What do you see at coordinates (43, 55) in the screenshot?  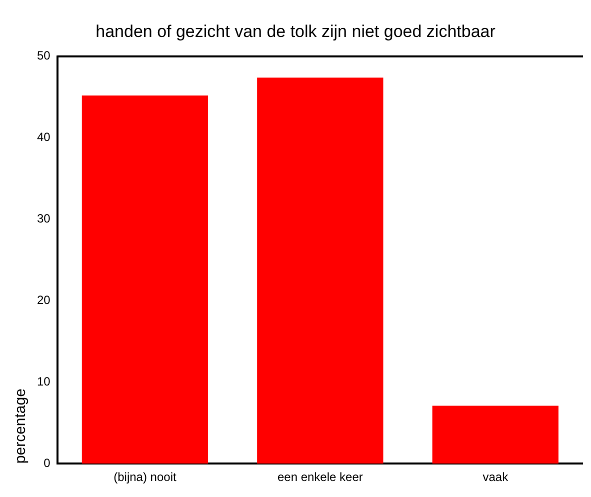 I see `y-tick-label: 50` at bounding box center [43, 55].